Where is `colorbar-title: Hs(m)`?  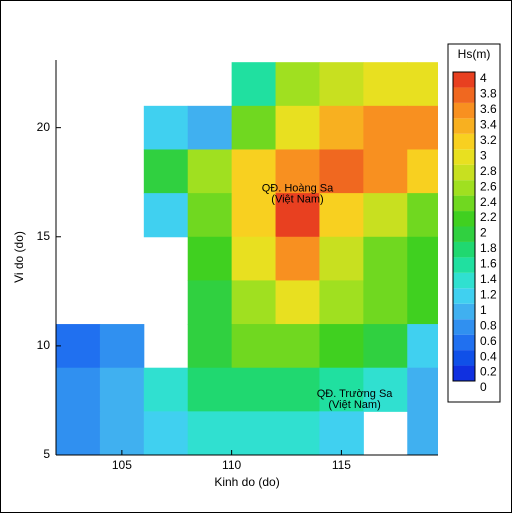 colorbar-title: Hs(m) is located at coordinates (474, 54).